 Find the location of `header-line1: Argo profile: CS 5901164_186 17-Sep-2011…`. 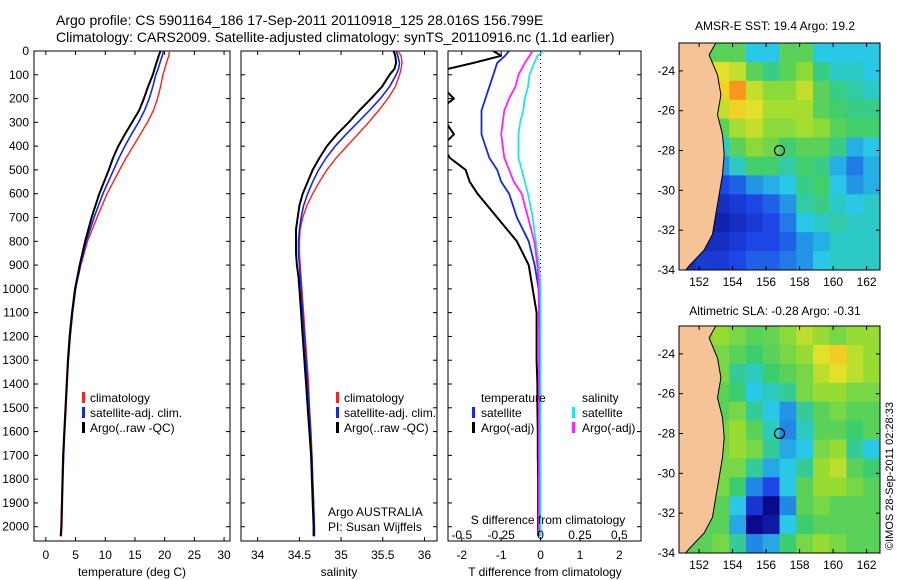

header-line1: Argo profile: CS 5901164_186 17-Sep-2011… is located at coordinates (299, 20).